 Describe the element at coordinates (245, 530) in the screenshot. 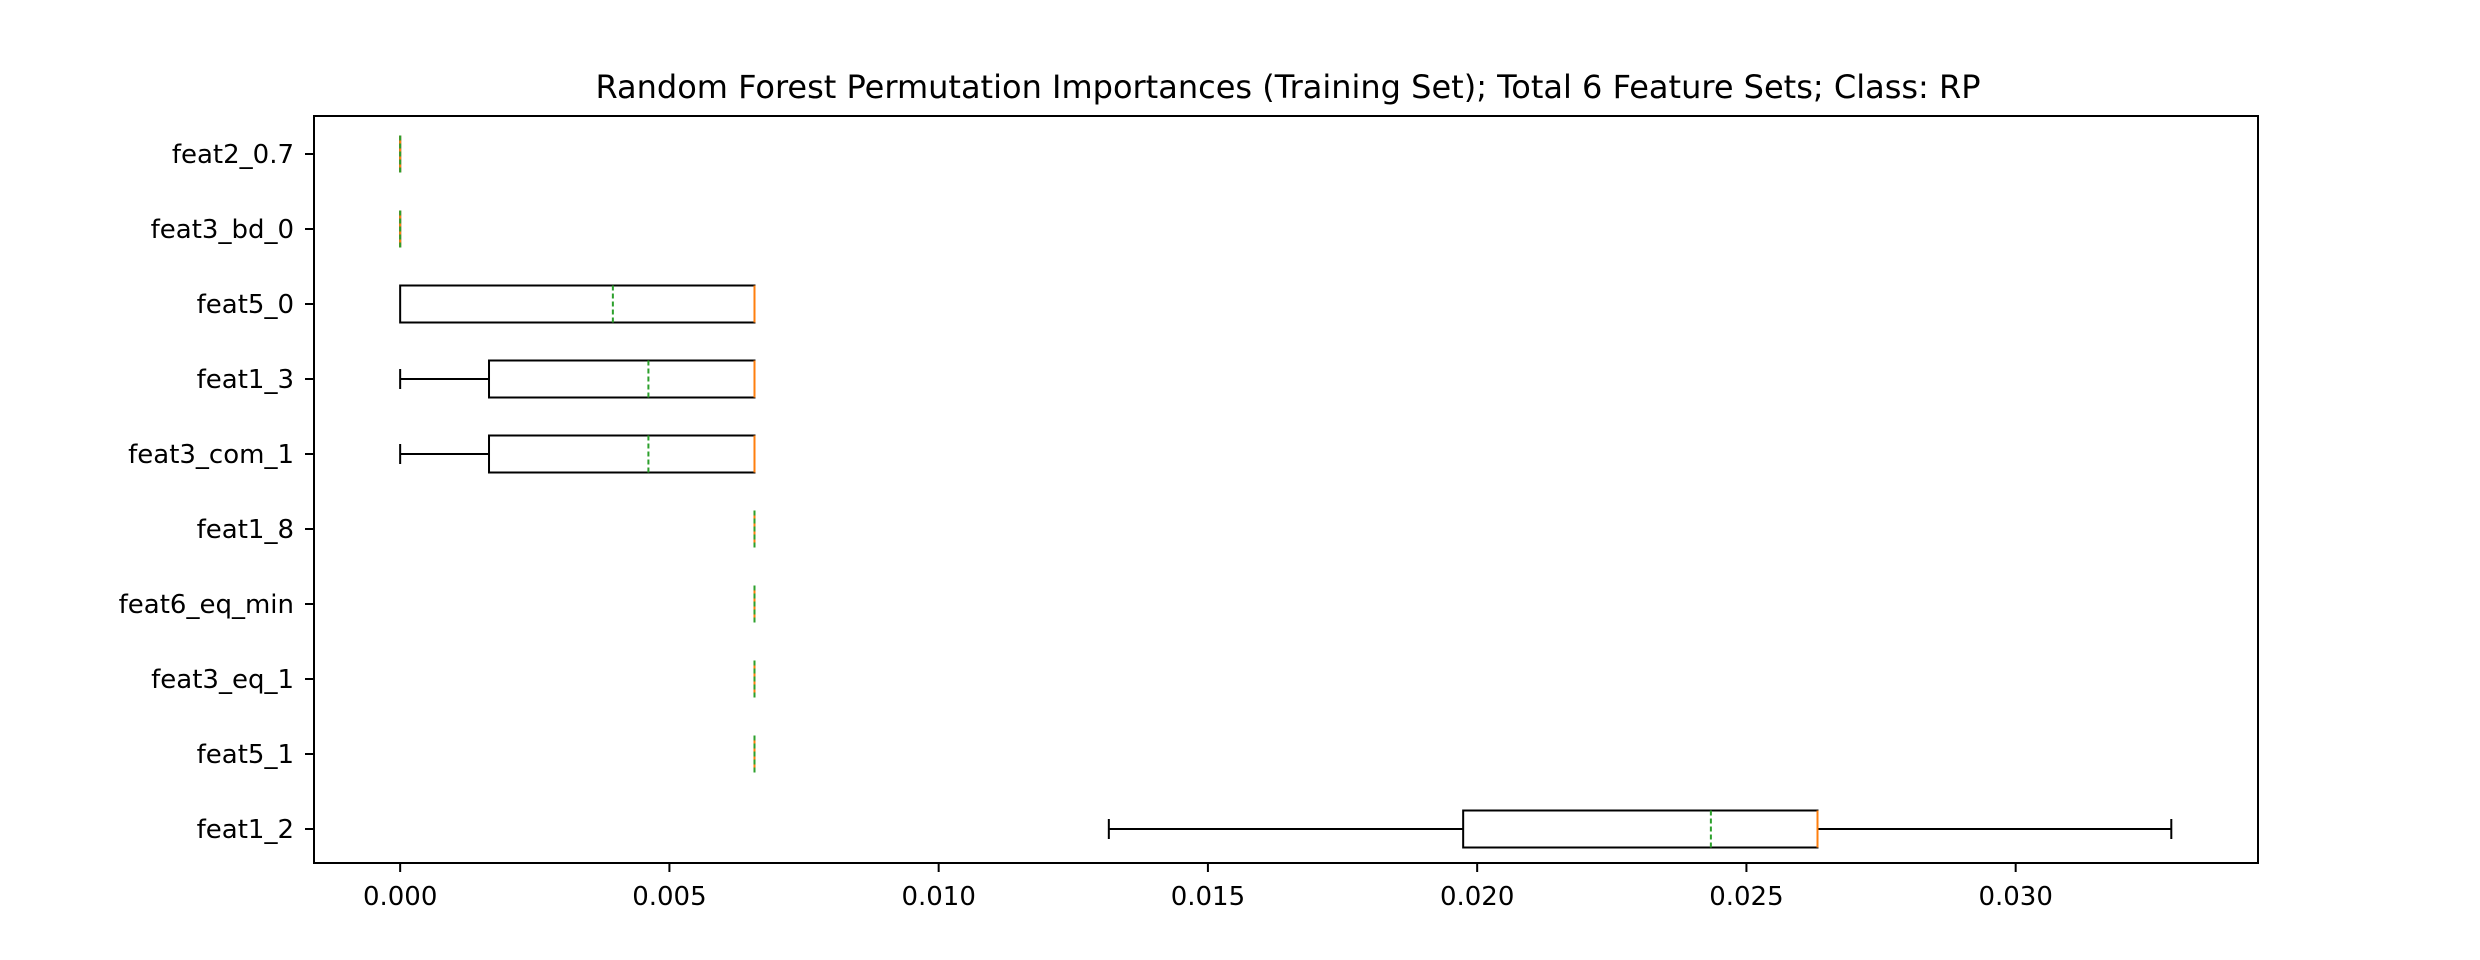

I see `y-tick-label: feat1_8` at that location.